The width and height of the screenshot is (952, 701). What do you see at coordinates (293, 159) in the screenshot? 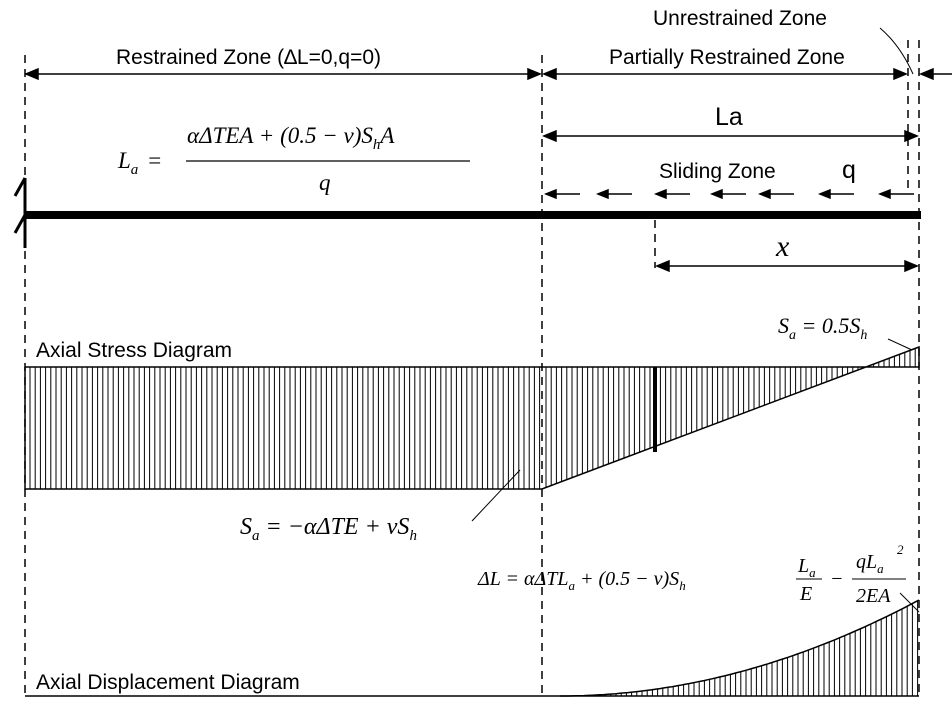
I see `la-equation: La = αΔTEA + (0.5 − ν)ShA q` at bounding box center [293, 159].